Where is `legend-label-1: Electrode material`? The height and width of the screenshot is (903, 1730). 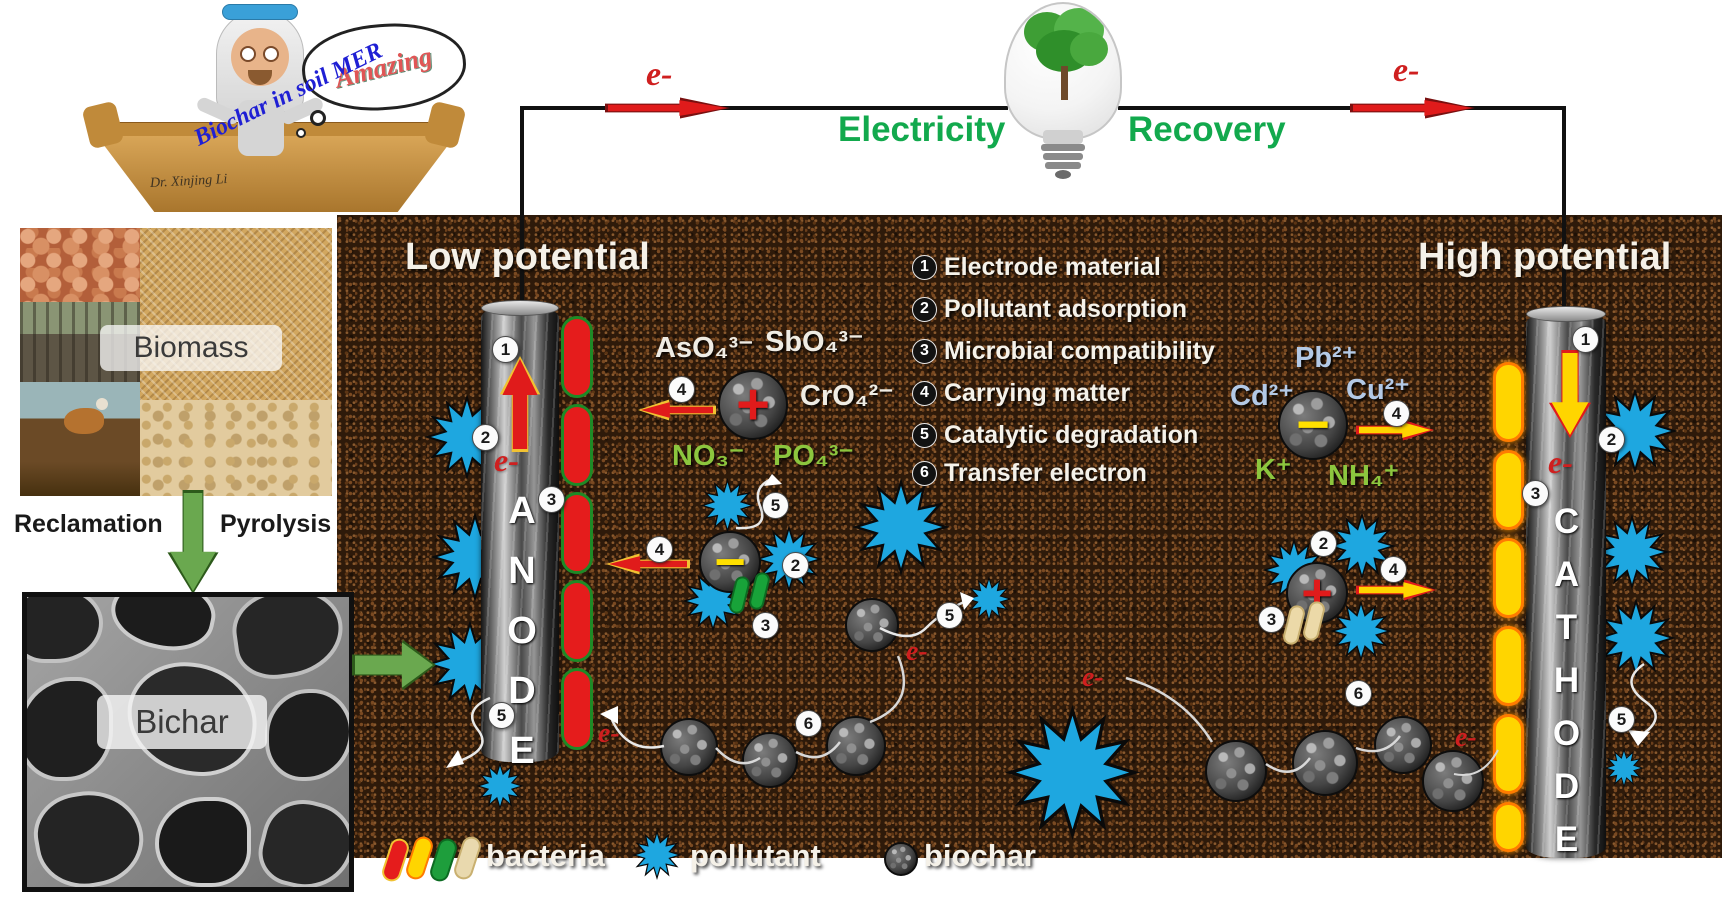
legend-label-1: Electrode material is located at coordinates (1052, 266).